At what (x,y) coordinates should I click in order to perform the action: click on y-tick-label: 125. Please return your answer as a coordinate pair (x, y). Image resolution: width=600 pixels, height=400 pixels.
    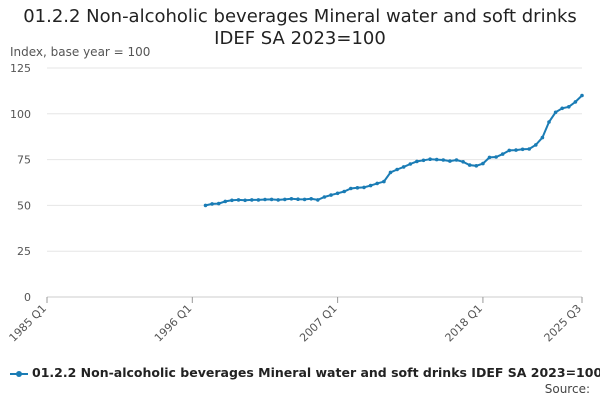
    Looking at the image, I should click on (20, 68).